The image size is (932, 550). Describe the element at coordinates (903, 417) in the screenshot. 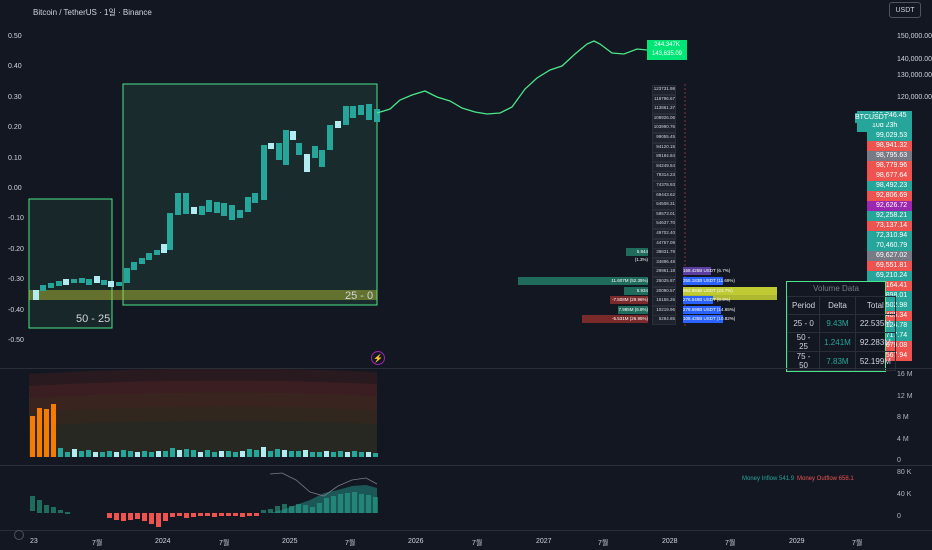

I see `volume-axis-tick: 8 M` at that location.